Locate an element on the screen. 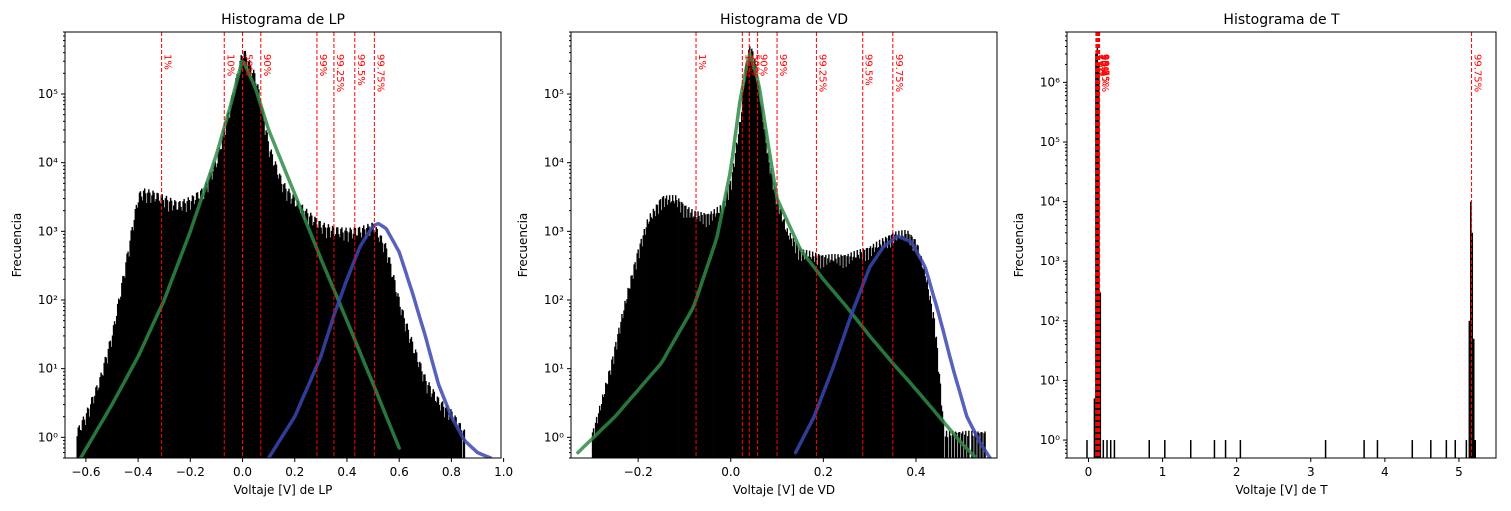 The image size is (1511, 511). x-tick-label: 0.0 is located at coordinates (730, 472).